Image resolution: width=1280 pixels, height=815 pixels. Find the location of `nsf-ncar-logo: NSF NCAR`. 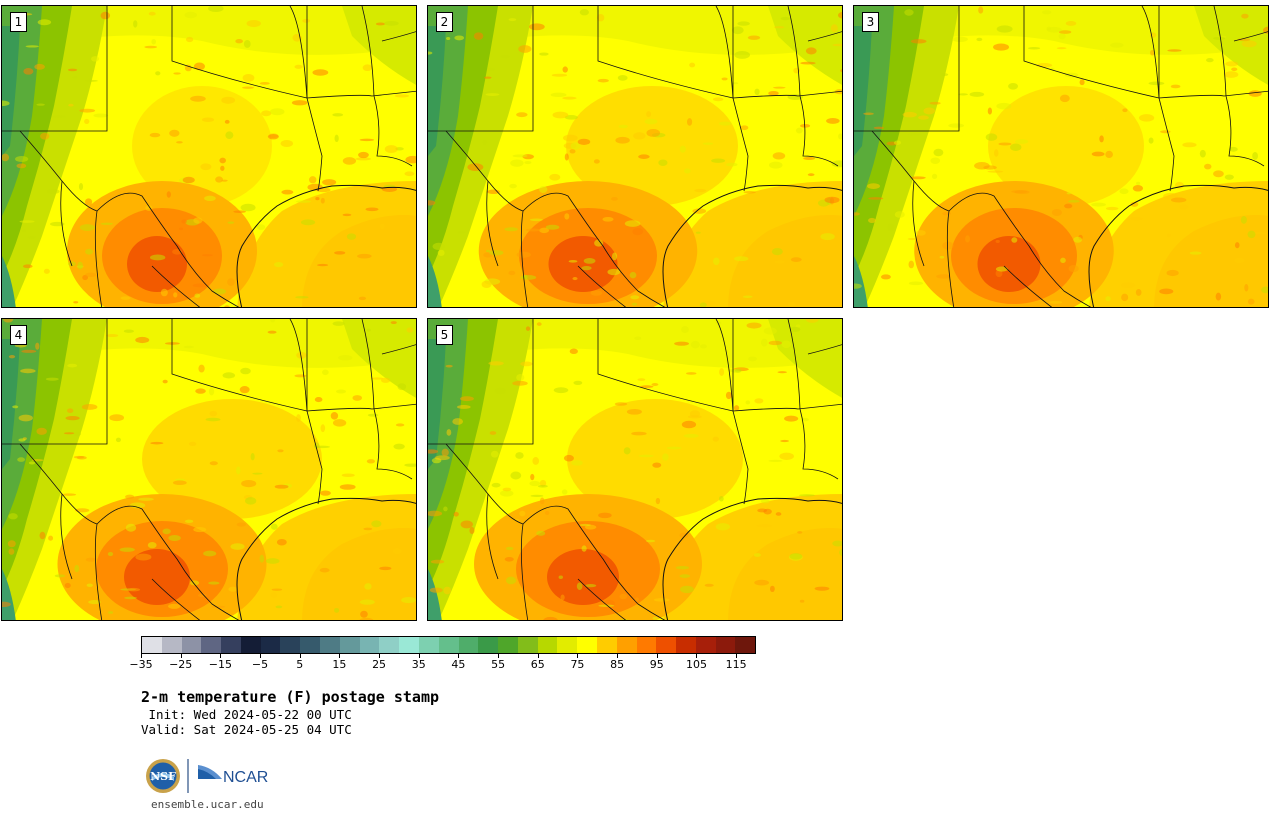

nsf-ncar-logo: NSF NCAR is located at coordinates (207, 776).